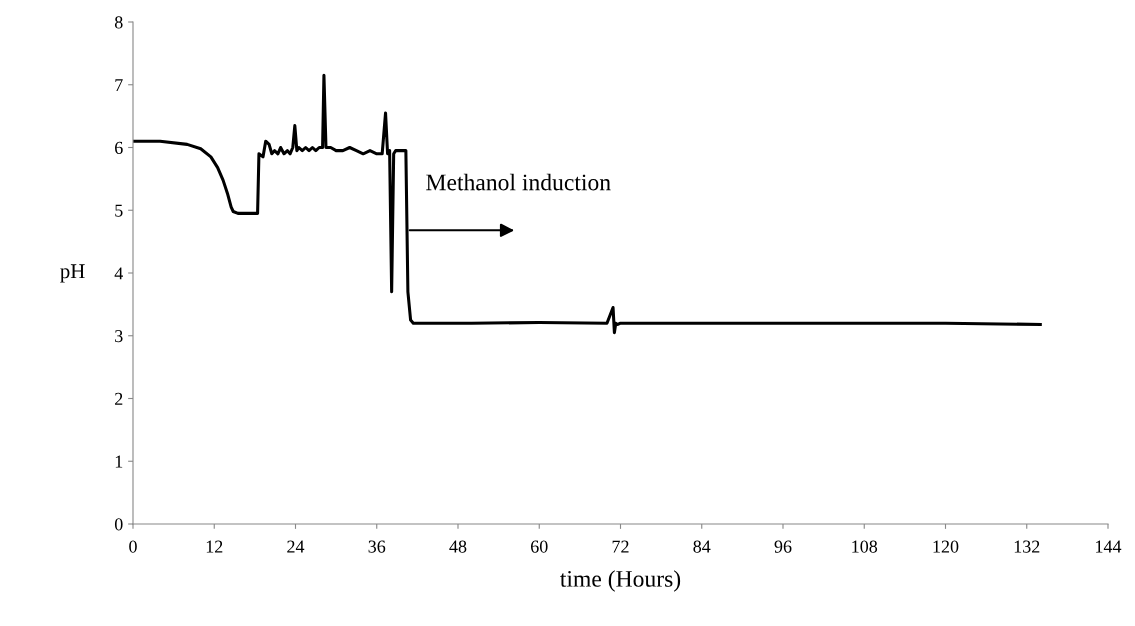 The image size is (1135, 626). What do you see at coordinates (72, 273) in the screenshot?
I see `y-axis-title: pH` at bounding box center [72, 273].